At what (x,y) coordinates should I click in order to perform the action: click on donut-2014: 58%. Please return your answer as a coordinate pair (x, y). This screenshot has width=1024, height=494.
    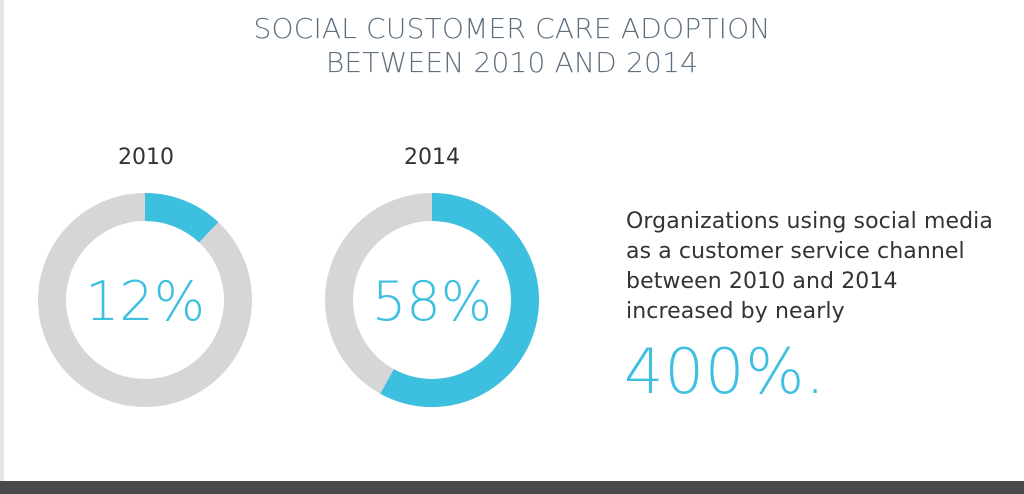
    Looking at the image, I should click on (432, 300).